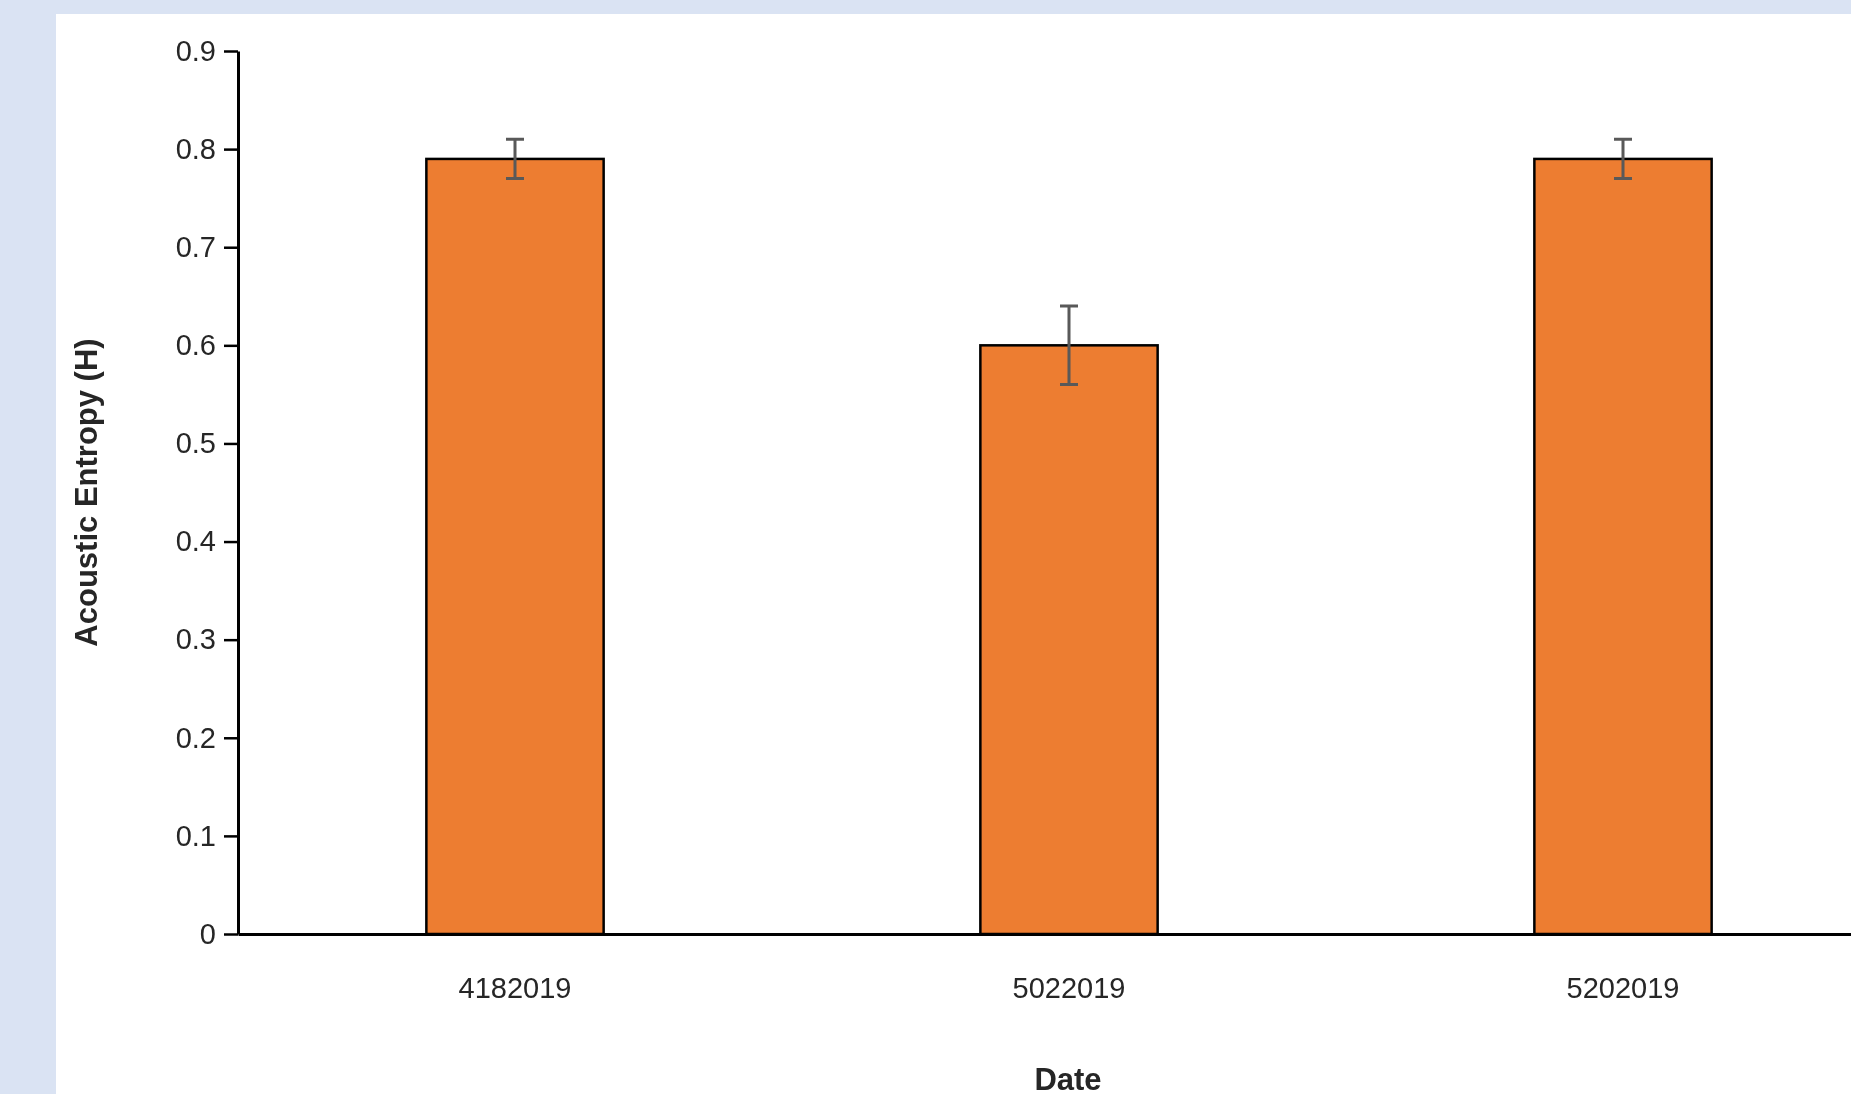  Describe the element at coordinates (195, 443) in the screenshot. I see `y-tick-label: 0.5` at that location.